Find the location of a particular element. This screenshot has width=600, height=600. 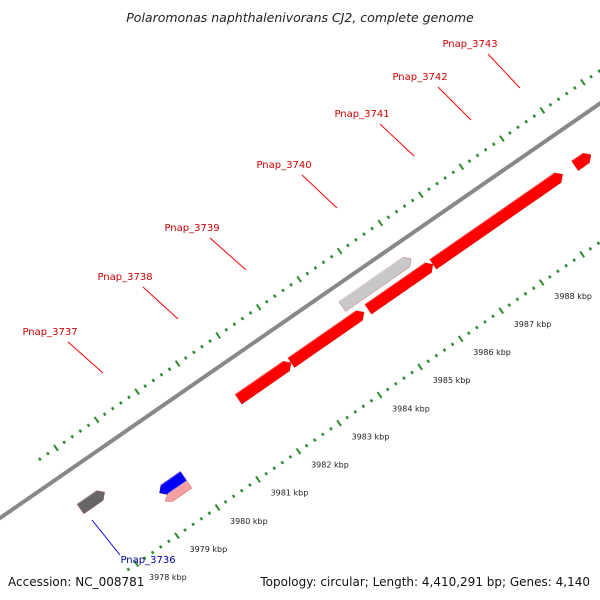

gene-label: Pnap_3743 is located at coordinates (469, 44).